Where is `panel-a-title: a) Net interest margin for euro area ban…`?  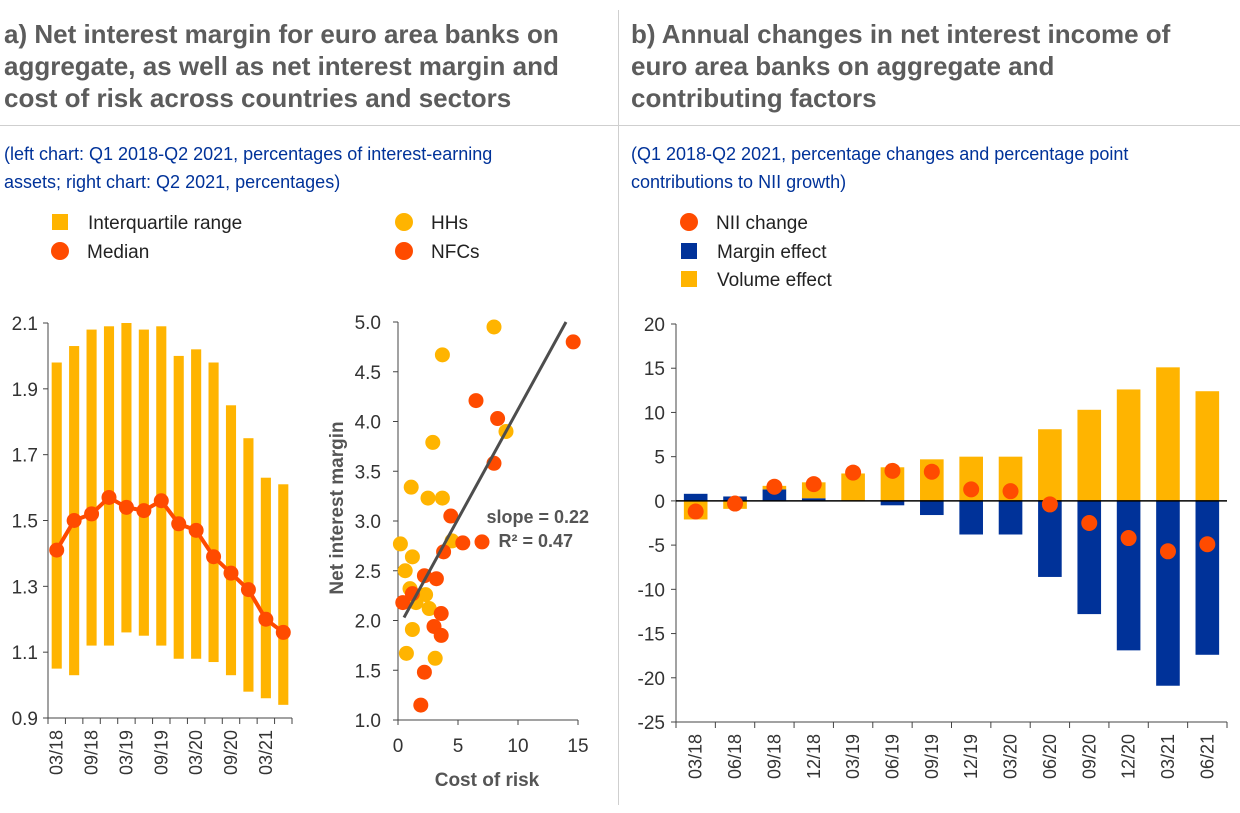 panel-a-title: a) Net interest margin for euro area ban… is located at coordinates (281, 66).